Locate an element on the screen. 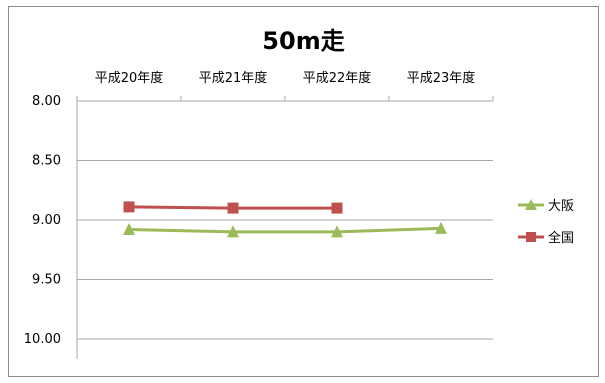 This screenshot has width=605, height=383. legend-label: 大阪 is located at coordinates (561, 206).